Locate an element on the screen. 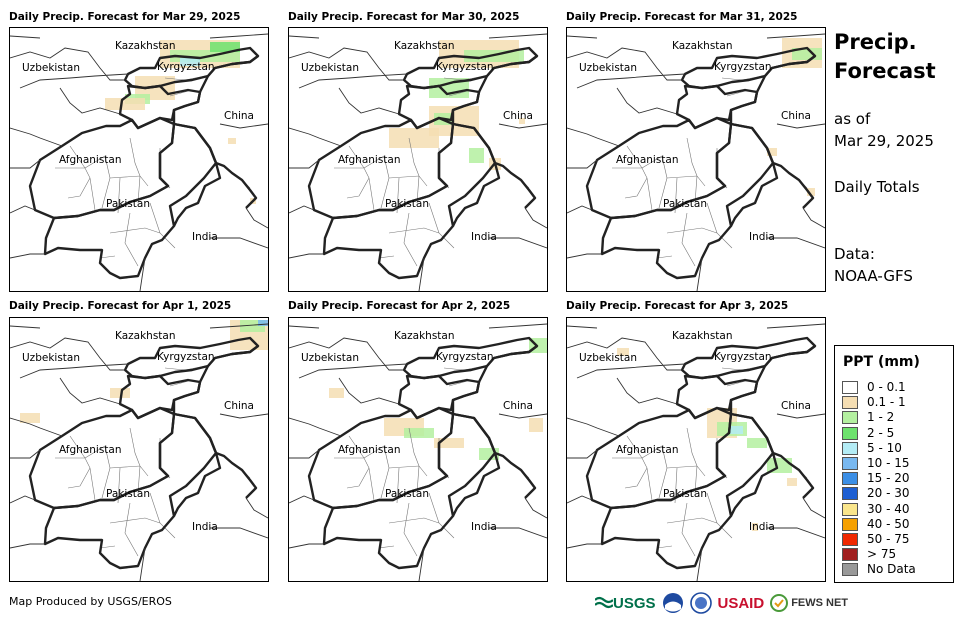 This screenshot has height=619, width=970. legend-label: No Data is located at coordinates (891, 569).